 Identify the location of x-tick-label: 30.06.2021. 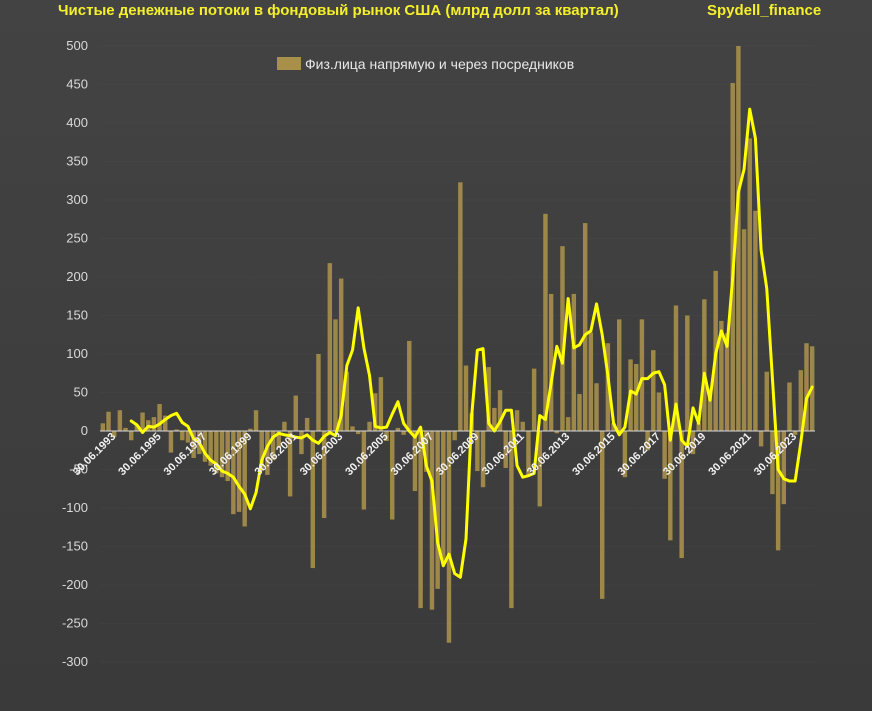
(729, 454).